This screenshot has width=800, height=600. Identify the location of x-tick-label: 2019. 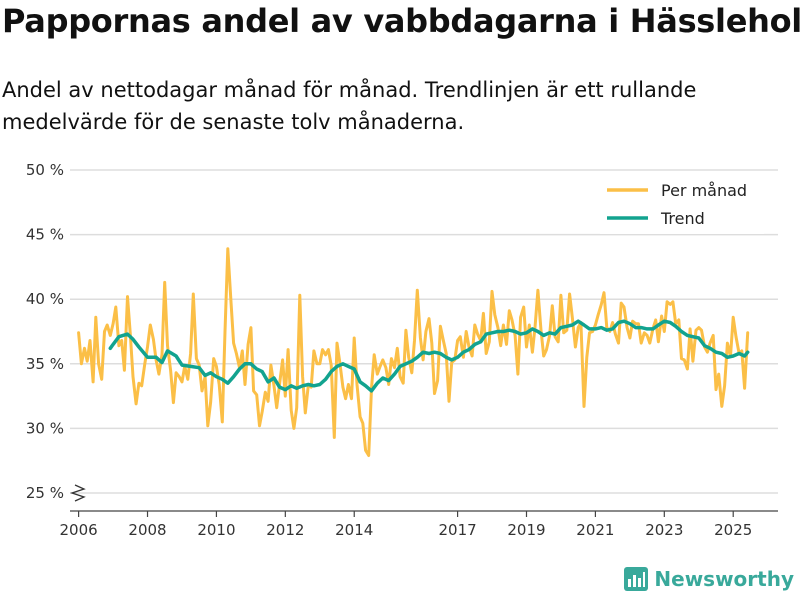
(526, 530).